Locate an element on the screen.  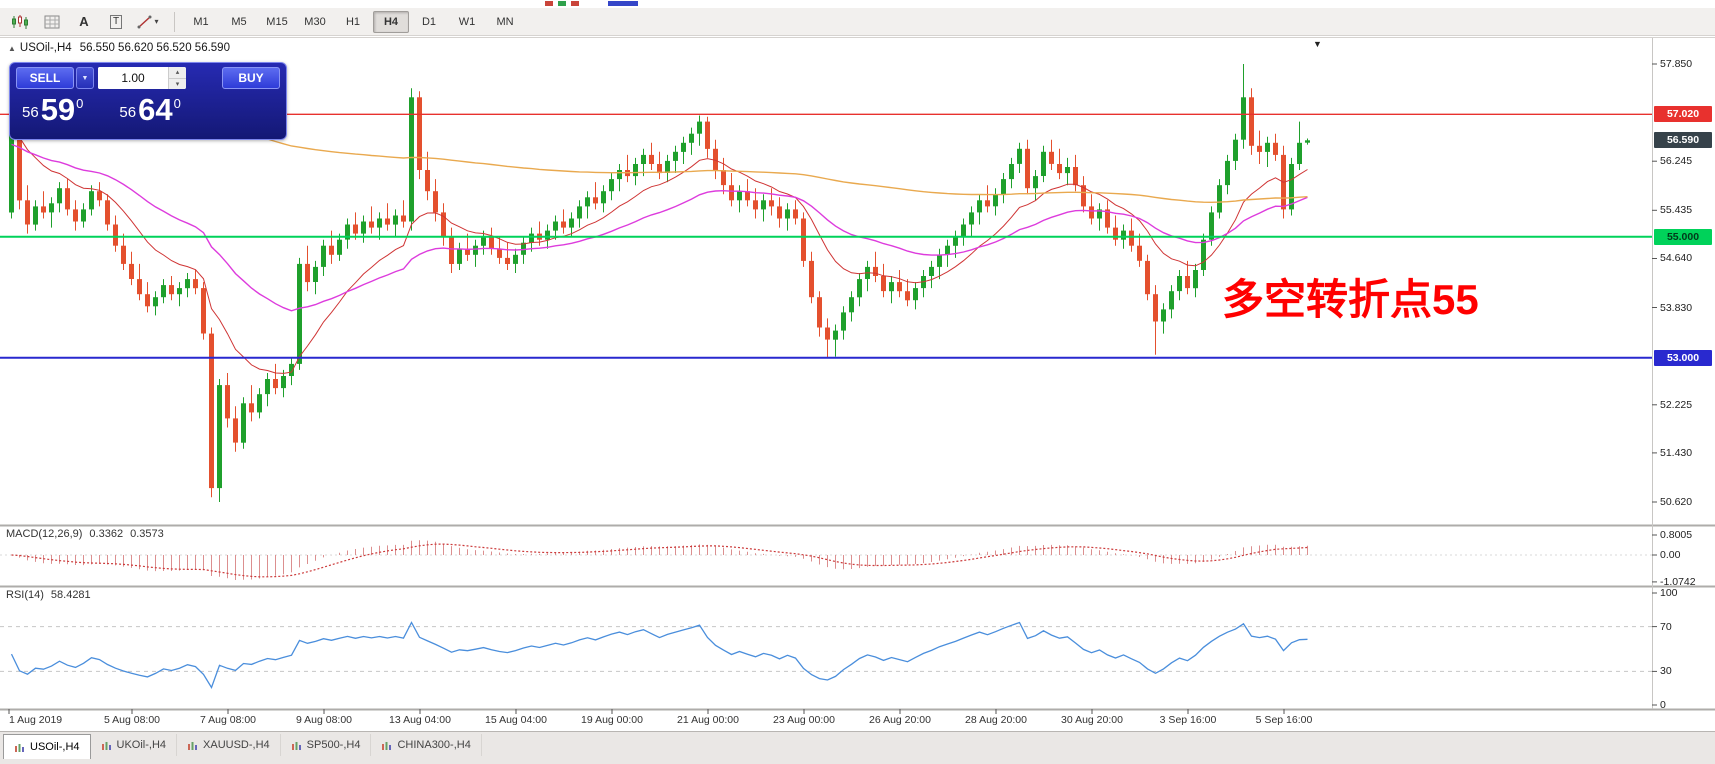
bid-price-prefix: 56 is located at coordinates (30, 112).